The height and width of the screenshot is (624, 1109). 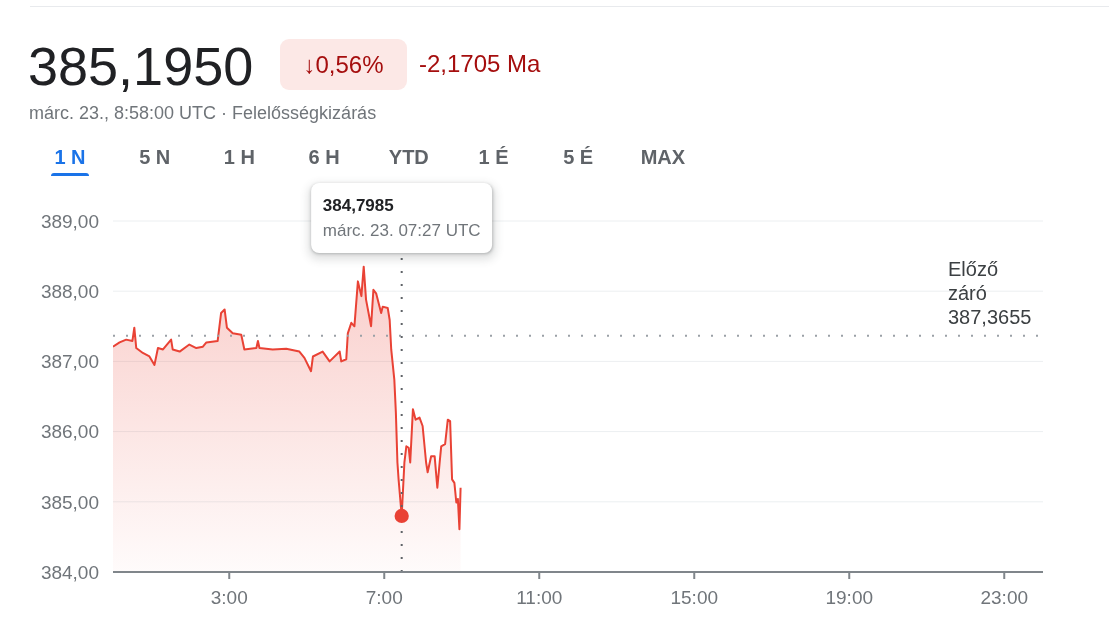 I want to click on text: -2,1705 Ma, so click(x=480, y=63).